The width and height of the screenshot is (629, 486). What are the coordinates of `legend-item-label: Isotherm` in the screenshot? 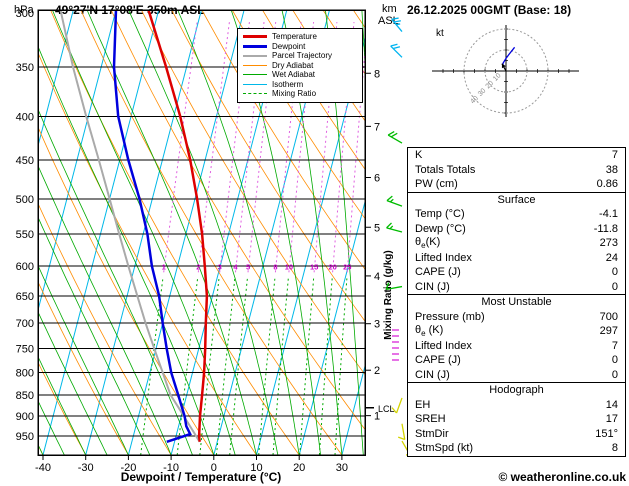 It's located at (288, 84).